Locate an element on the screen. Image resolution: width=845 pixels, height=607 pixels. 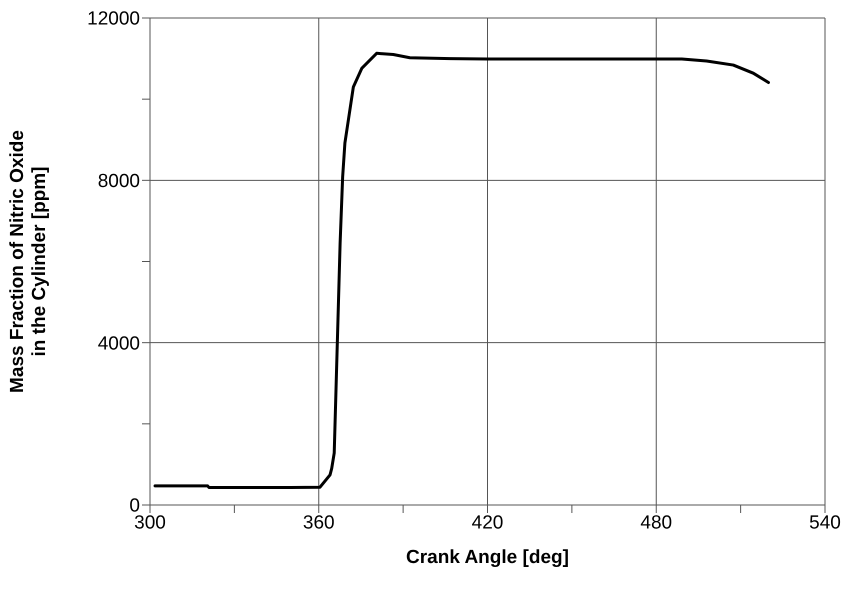
x-tick-label: 300 is located at coordinates (150, 523).